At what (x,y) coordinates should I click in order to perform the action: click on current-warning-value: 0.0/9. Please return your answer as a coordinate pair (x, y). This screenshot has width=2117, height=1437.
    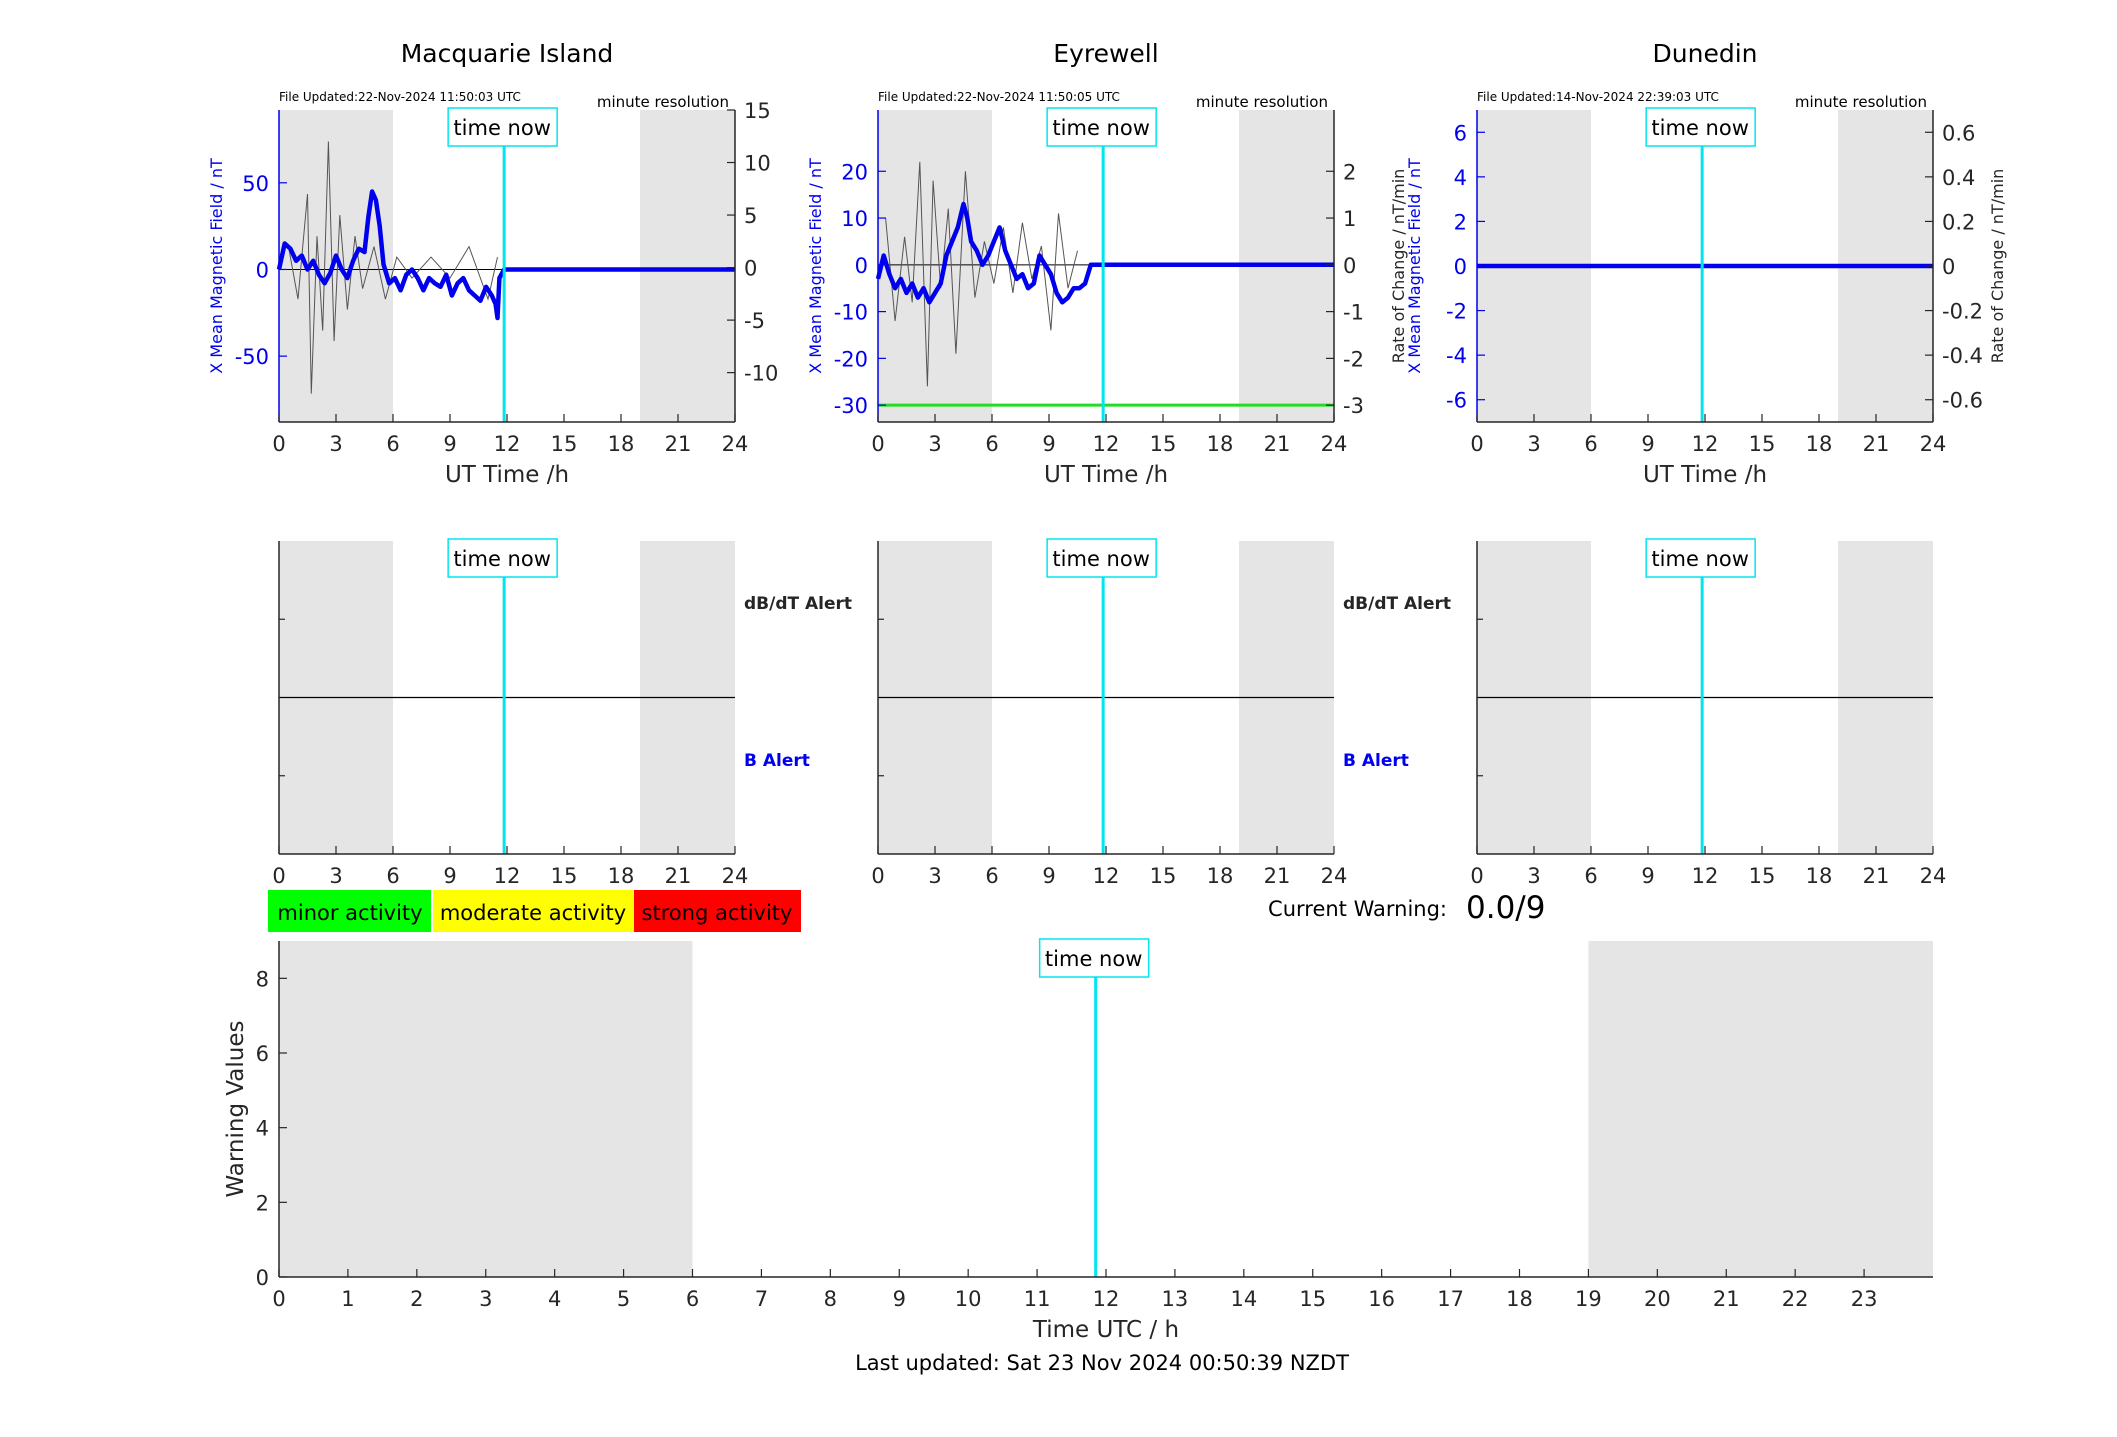
    Looking at the image, I should click on (1505, 908).